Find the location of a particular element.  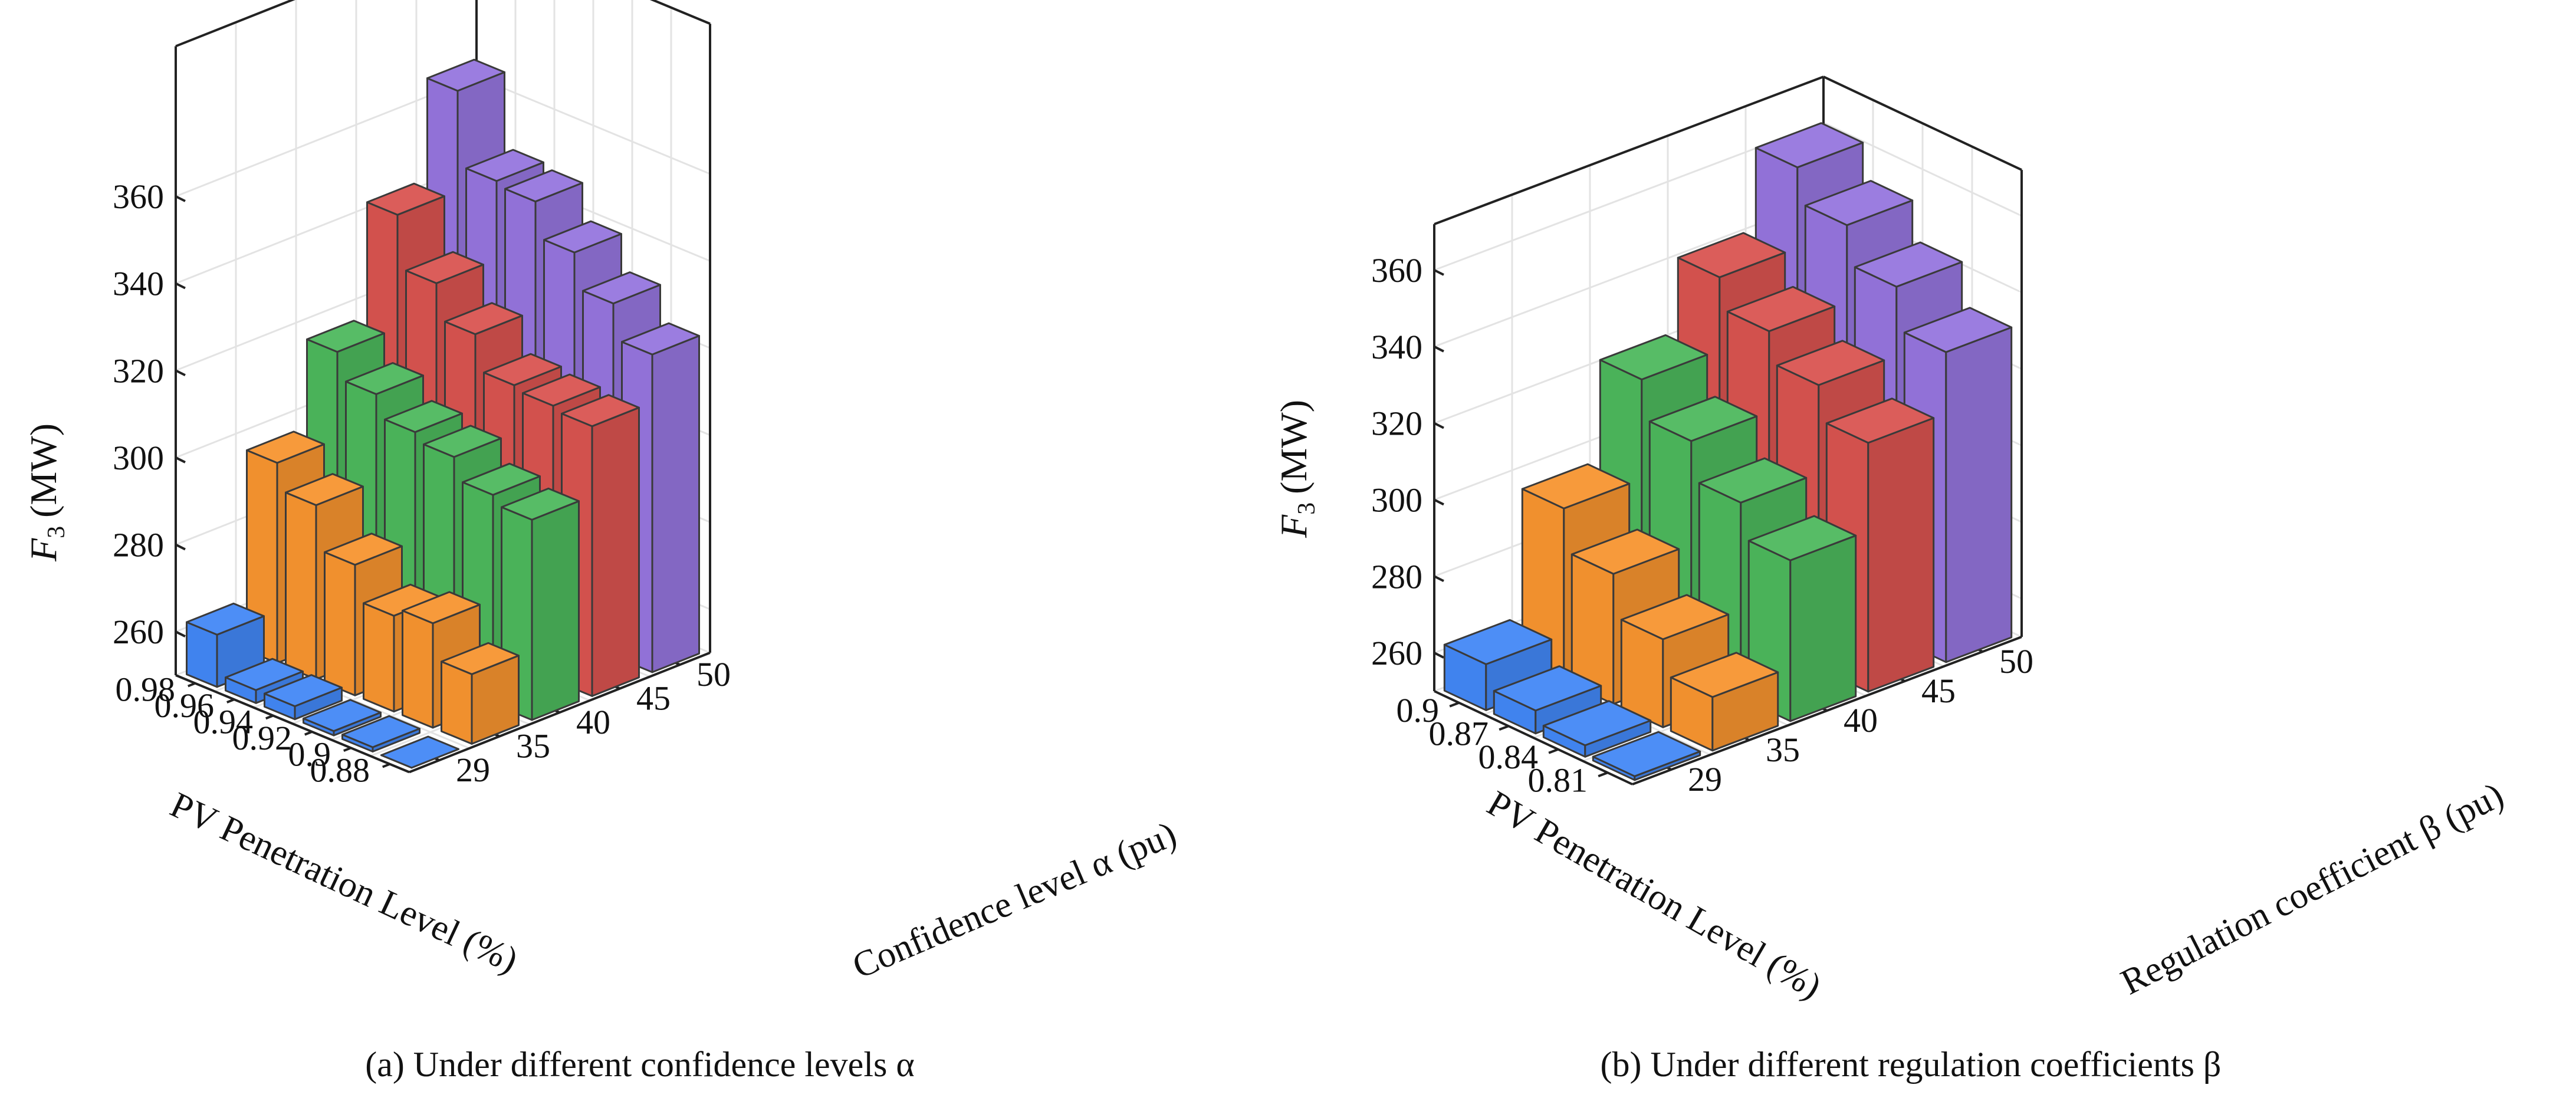

x-tick-label: 0.84 is located at coordinates (1508, 757).